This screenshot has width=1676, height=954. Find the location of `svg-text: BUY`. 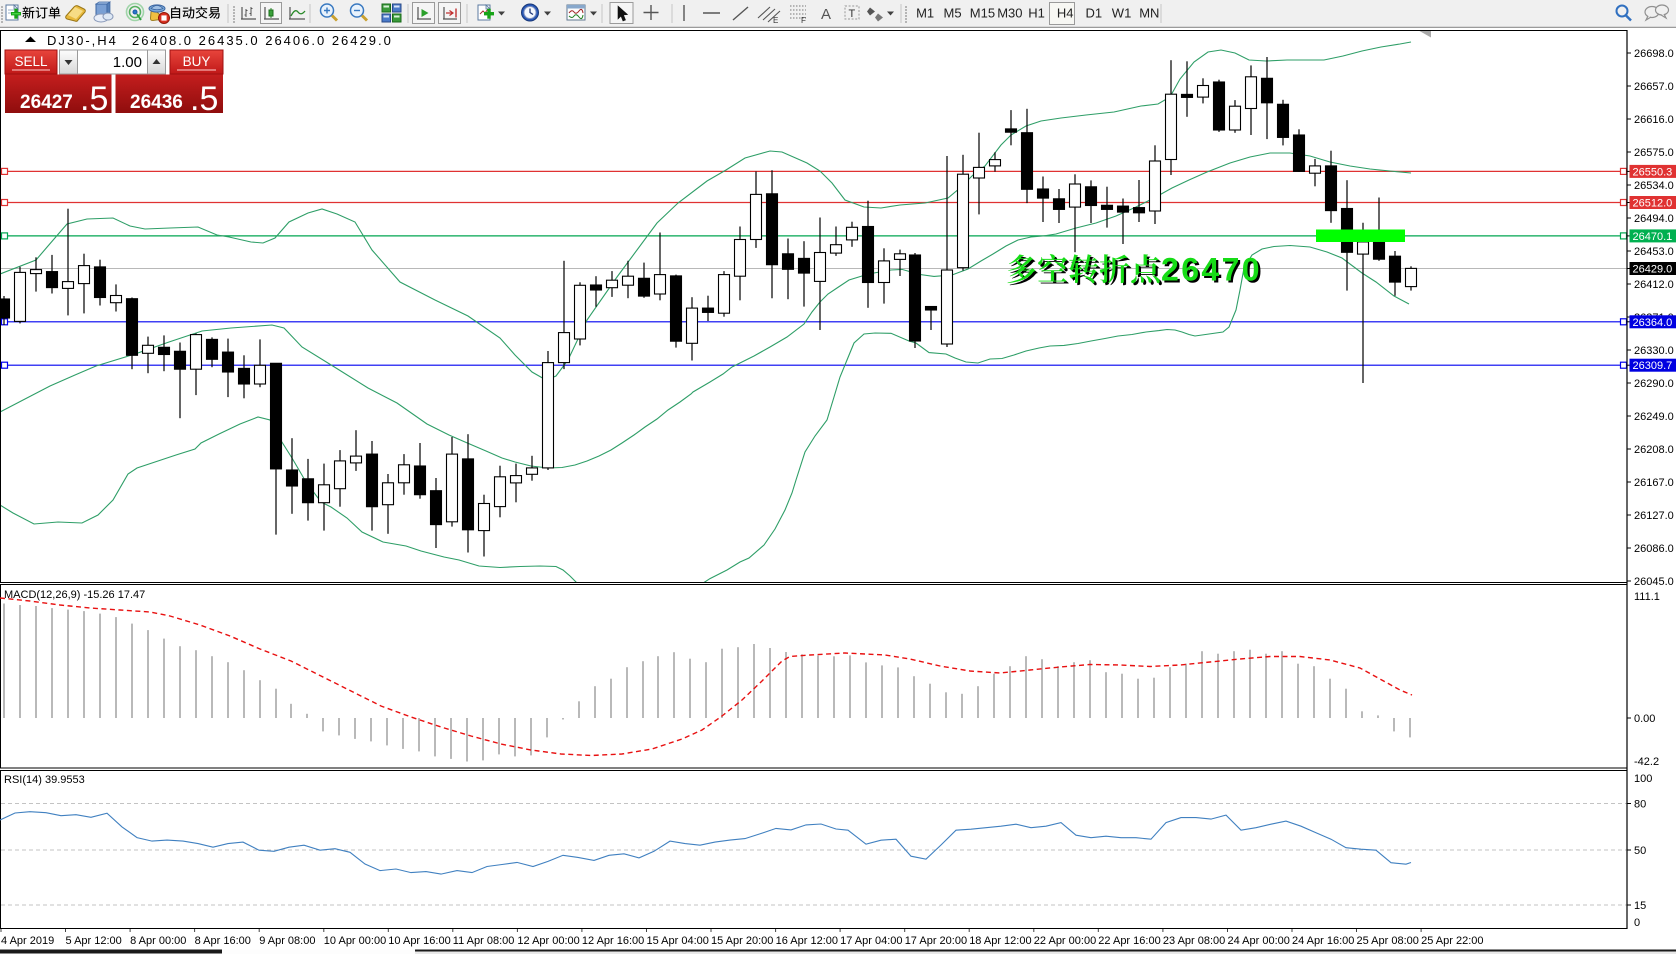

svg-text: BUY is located at coordinates (197, 61).